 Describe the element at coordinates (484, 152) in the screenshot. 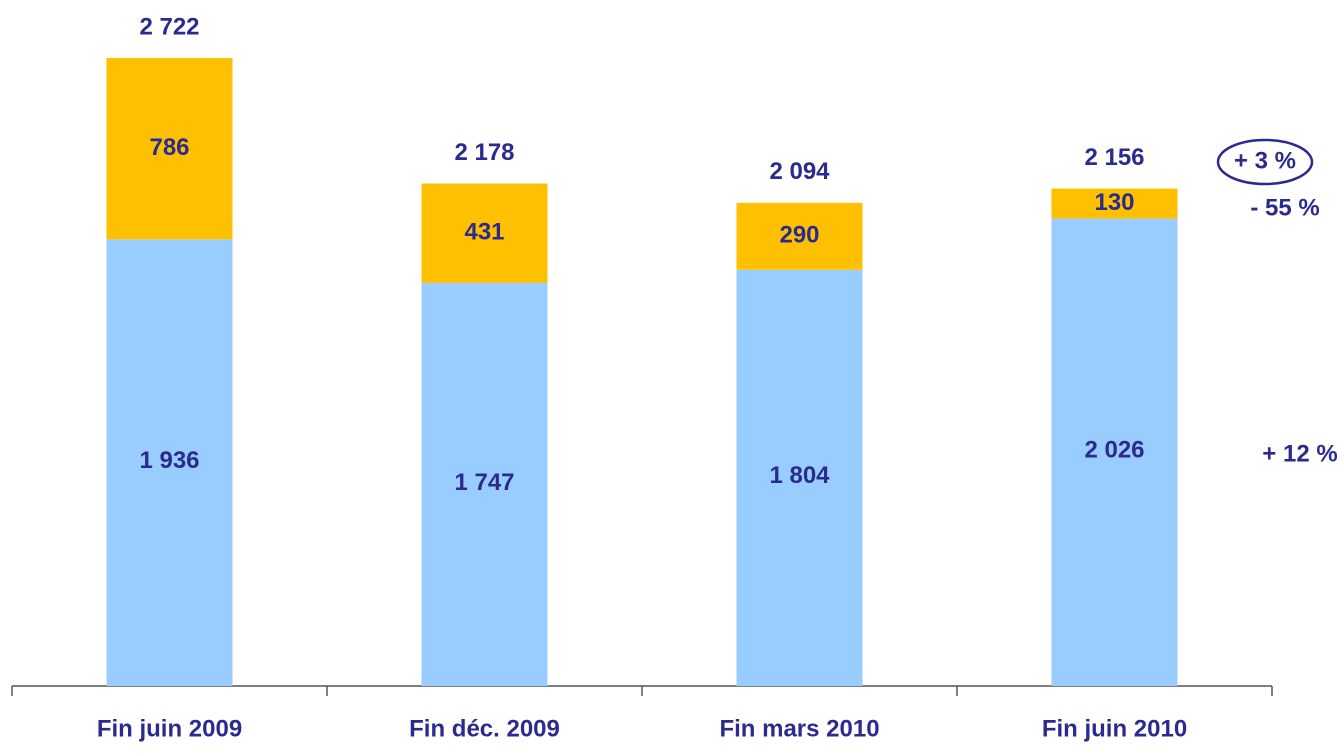

I see `total-label: 2 178` at that location.